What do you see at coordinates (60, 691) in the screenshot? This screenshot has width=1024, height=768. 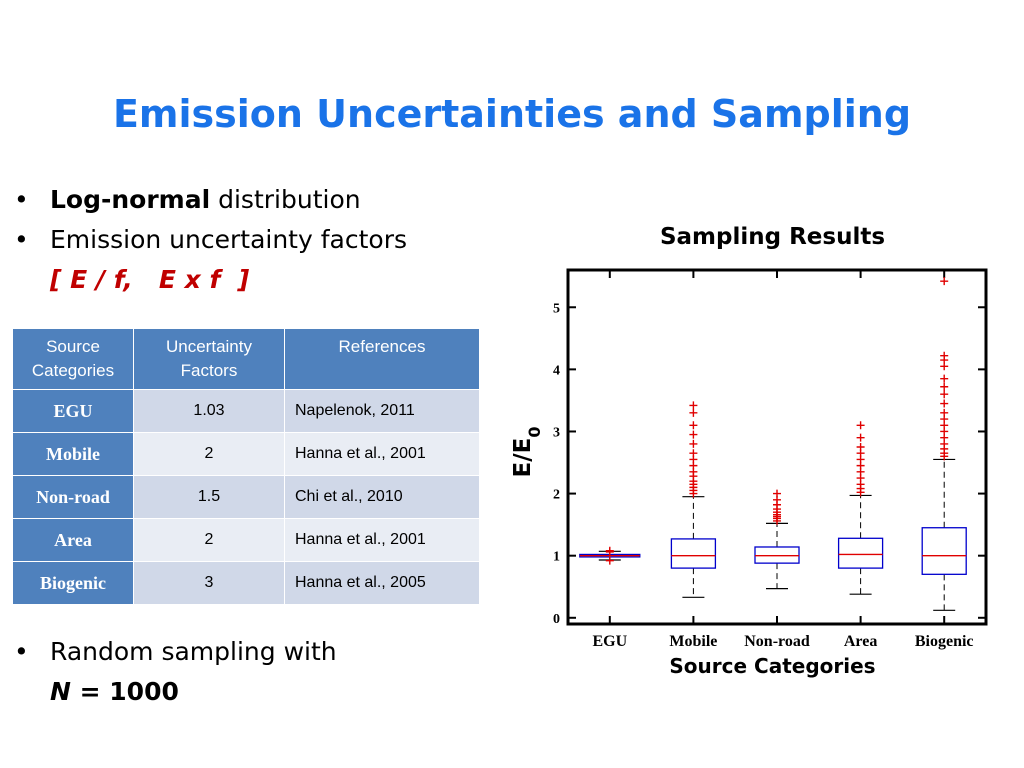 I see `sample-count-symbol: N` at bounding box center [60, 691].